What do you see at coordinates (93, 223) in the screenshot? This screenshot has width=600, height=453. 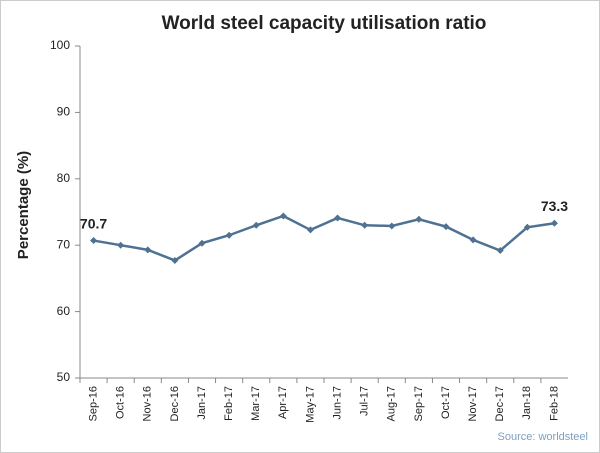 I see `data-label: 70.7` at bounding box center [93, 223].